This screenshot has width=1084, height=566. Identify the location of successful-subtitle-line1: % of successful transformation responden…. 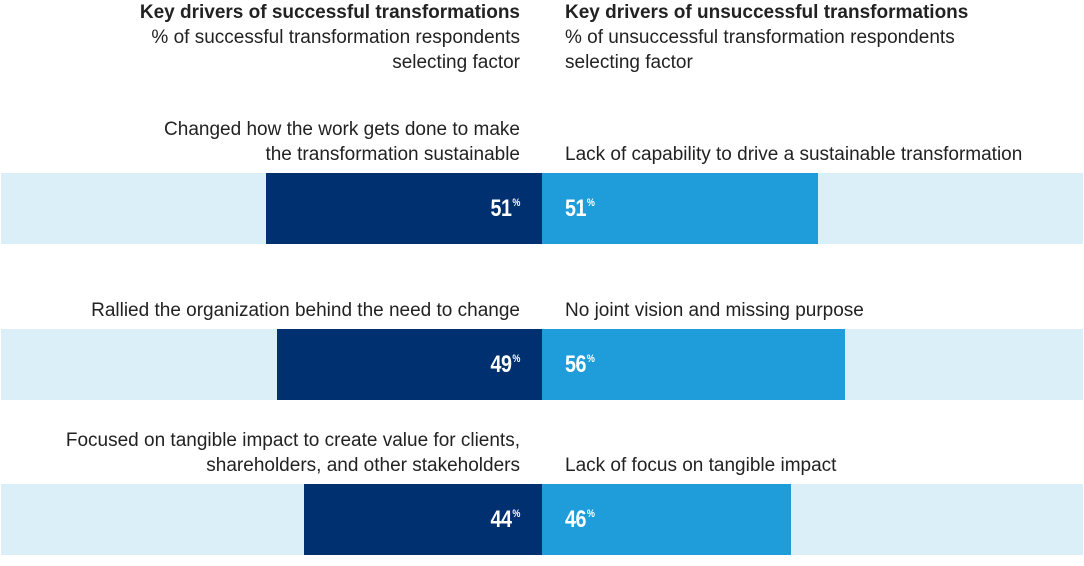
(335, 37).